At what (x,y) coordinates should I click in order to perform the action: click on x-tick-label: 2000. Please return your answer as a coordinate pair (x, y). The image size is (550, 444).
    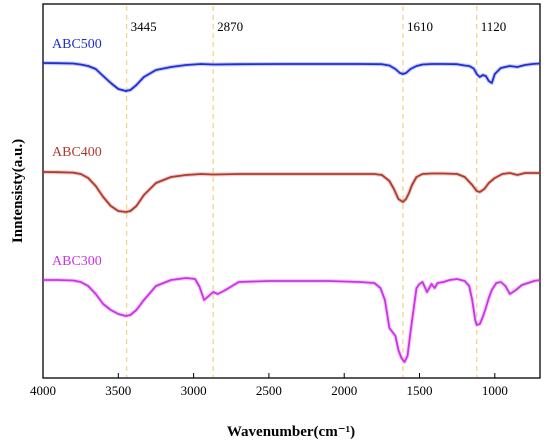
    Looking at the image, I should click on (344, 390).